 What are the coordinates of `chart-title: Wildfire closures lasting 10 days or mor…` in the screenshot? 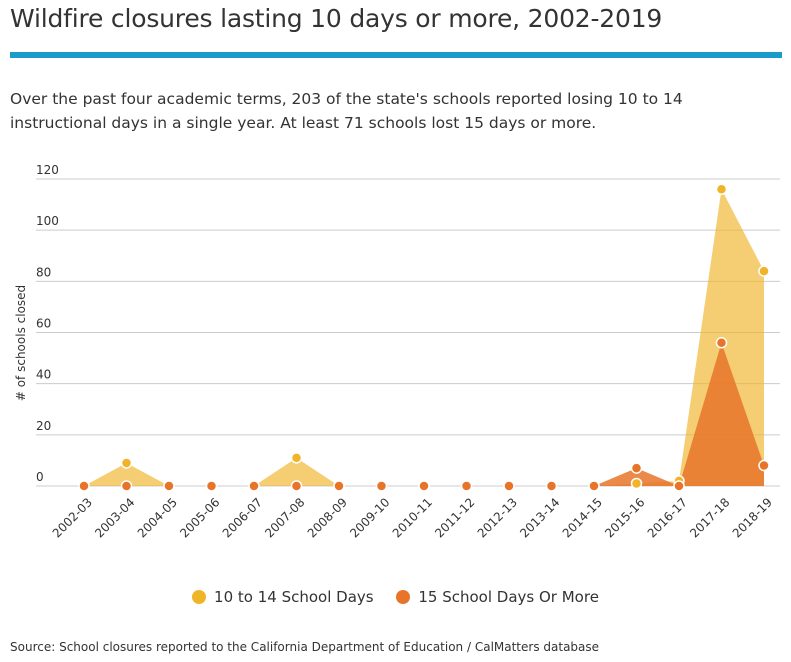 It's located at (336, 18).